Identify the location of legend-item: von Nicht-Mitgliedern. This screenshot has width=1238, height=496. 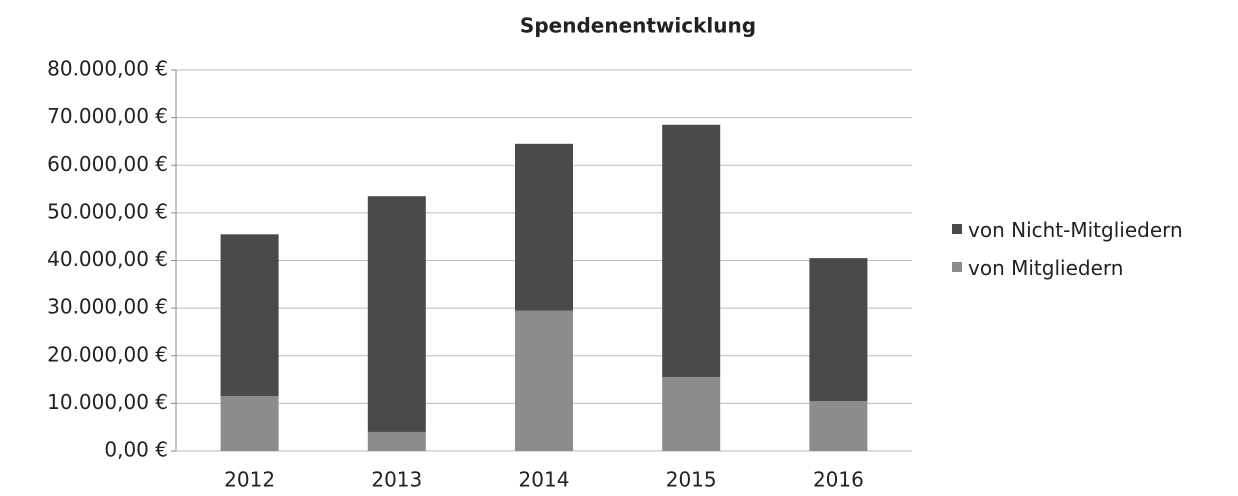
(1092, 230).